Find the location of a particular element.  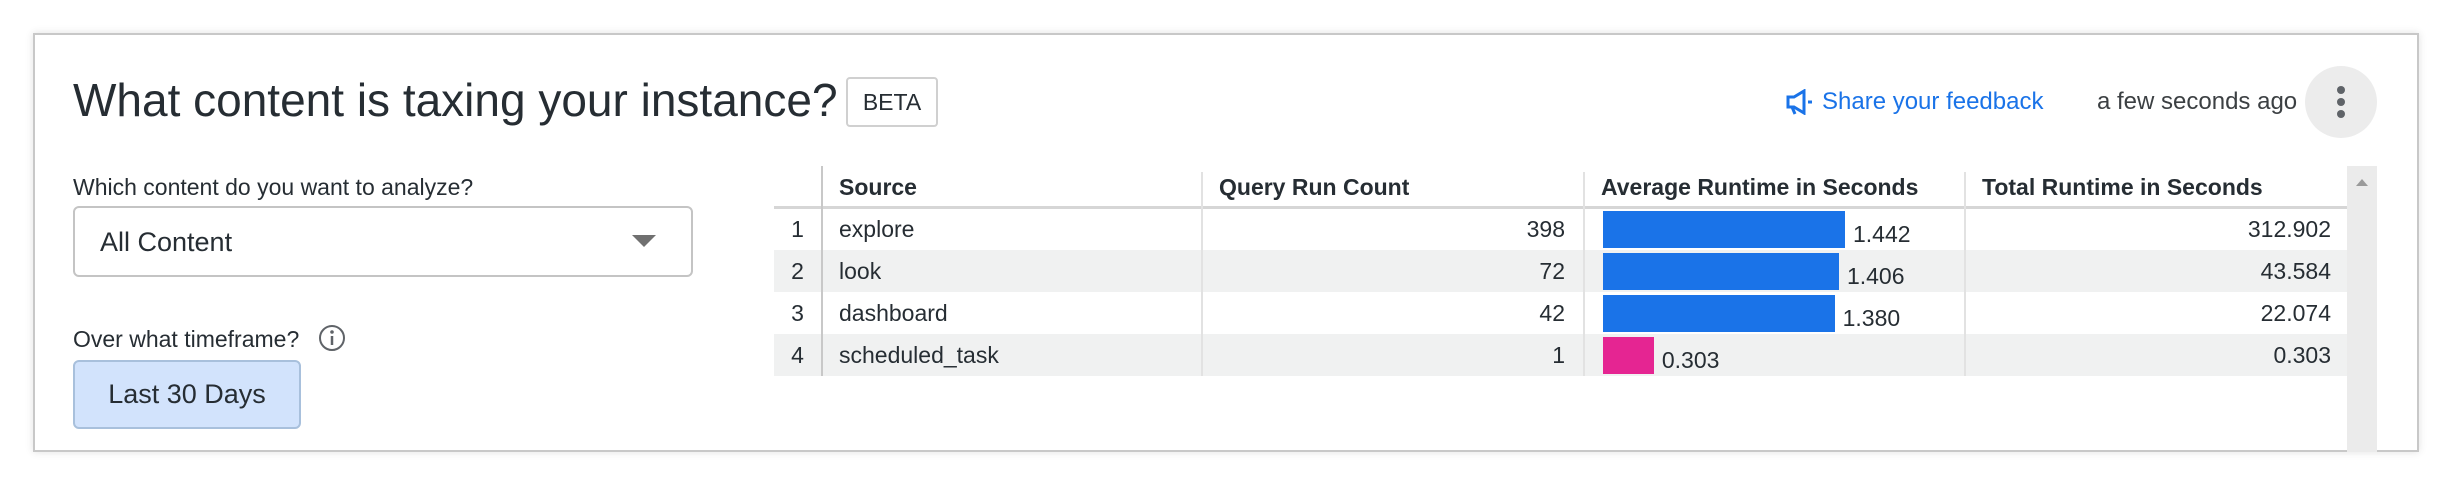

info-icon is located at coordinates (332, 338).